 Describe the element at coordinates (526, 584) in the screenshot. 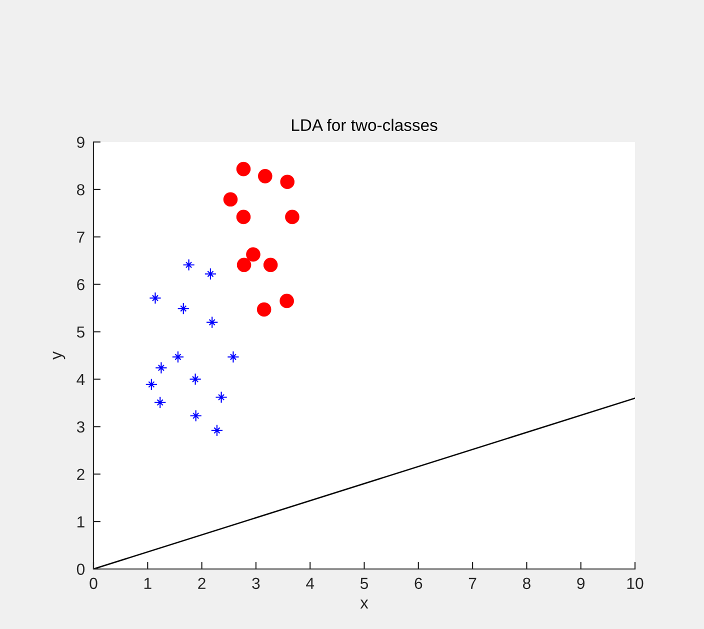

I see `x-tick-label: 8` at that location.